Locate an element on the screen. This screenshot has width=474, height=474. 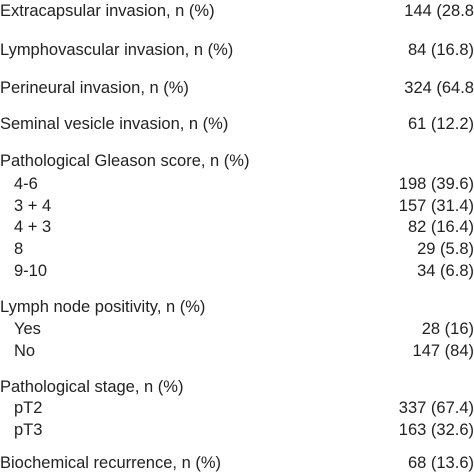
row-label: Perineural invasion, n (%) is located at coordinates (94, 88).